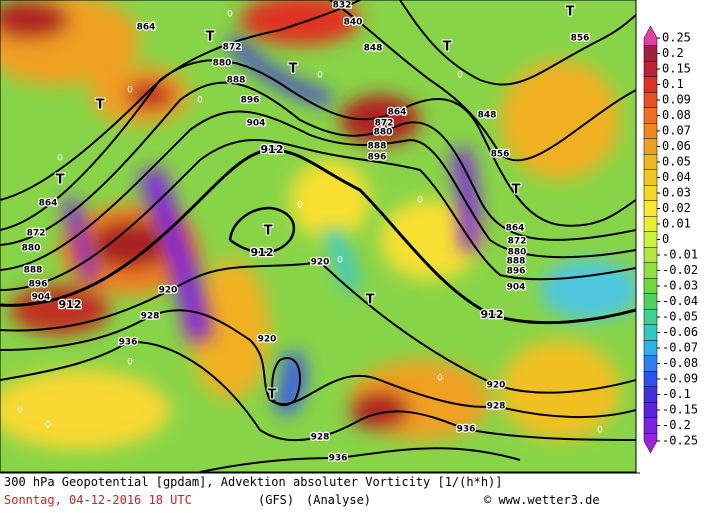 The image size is (704, 513). Describe the element at coordinates (276, 500) in the screenshot. I see `model: (GFS)` at that location.